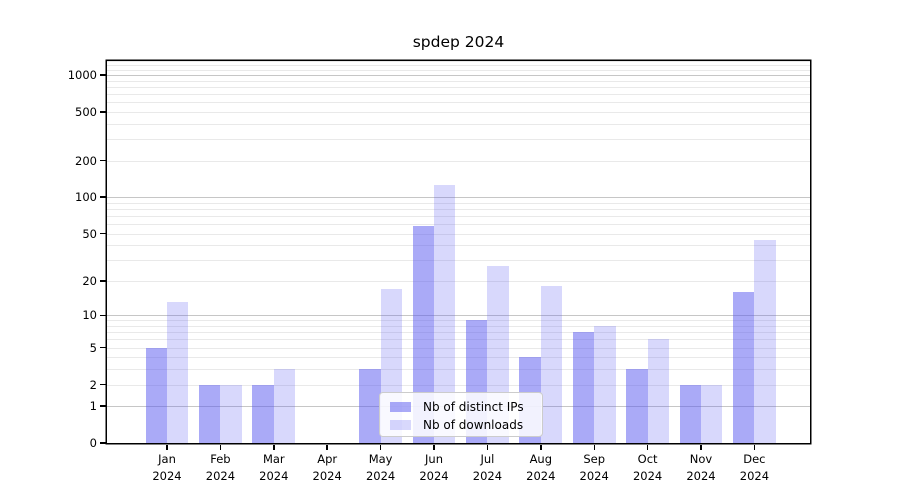 This screenshot has height=500, width=900. Describe the element at coordinates (370, 406) in the screenshot. I see `bar-distinct-ips-may` at that location.